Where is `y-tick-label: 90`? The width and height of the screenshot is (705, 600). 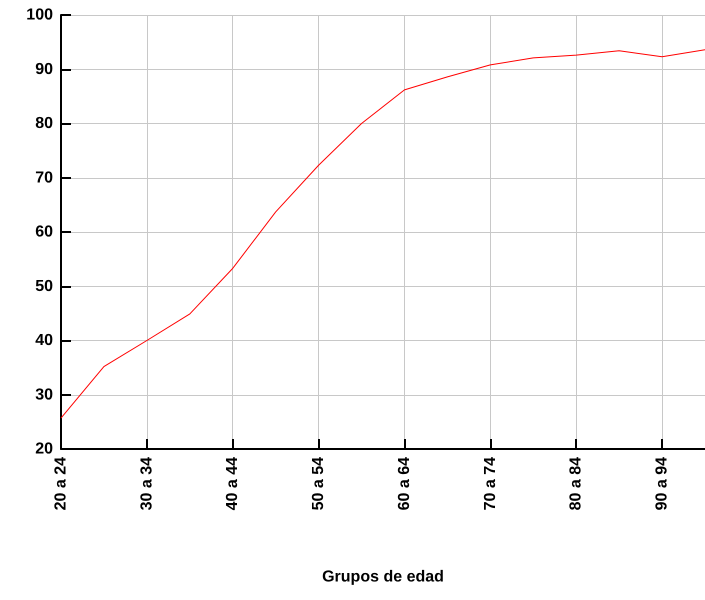
y-tick-label: 90 is located at coordinates (44, 69).